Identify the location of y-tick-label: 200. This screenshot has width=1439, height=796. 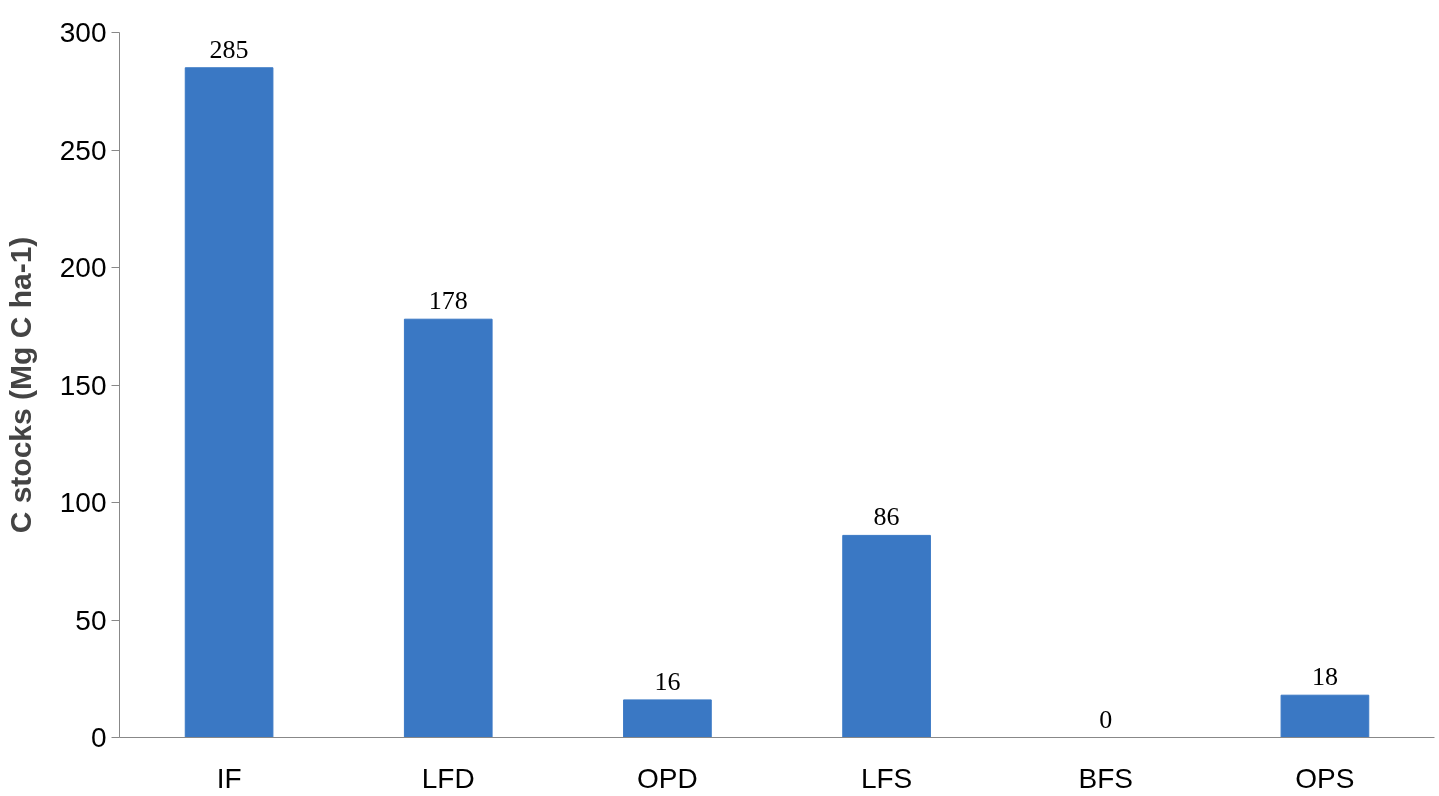
(83, 267).